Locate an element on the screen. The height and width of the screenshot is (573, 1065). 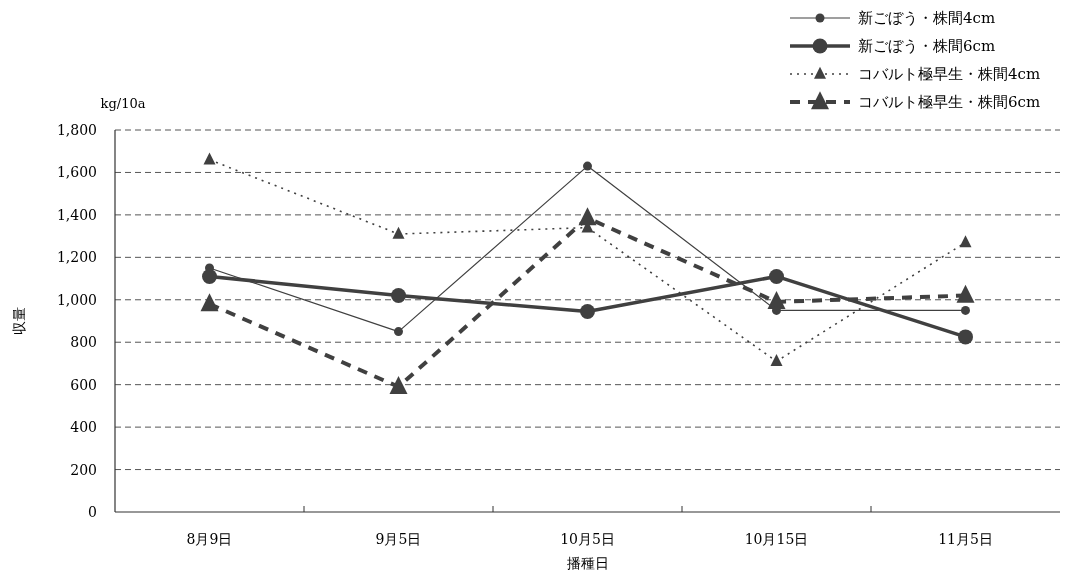
y-tick-label: 400 is located at coordinates (83, 427).